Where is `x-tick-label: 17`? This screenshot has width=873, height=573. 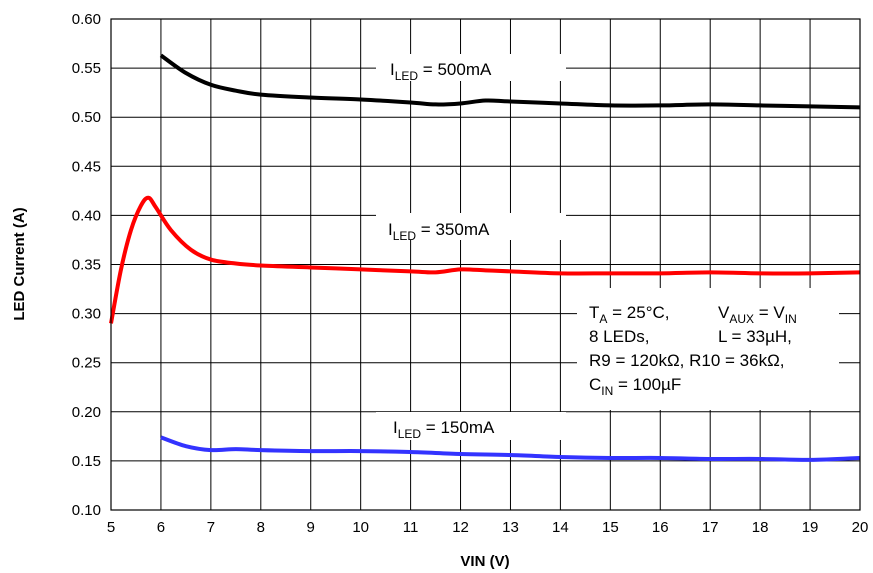
x-tick-label: 17 is located at coordinates (710, 527).